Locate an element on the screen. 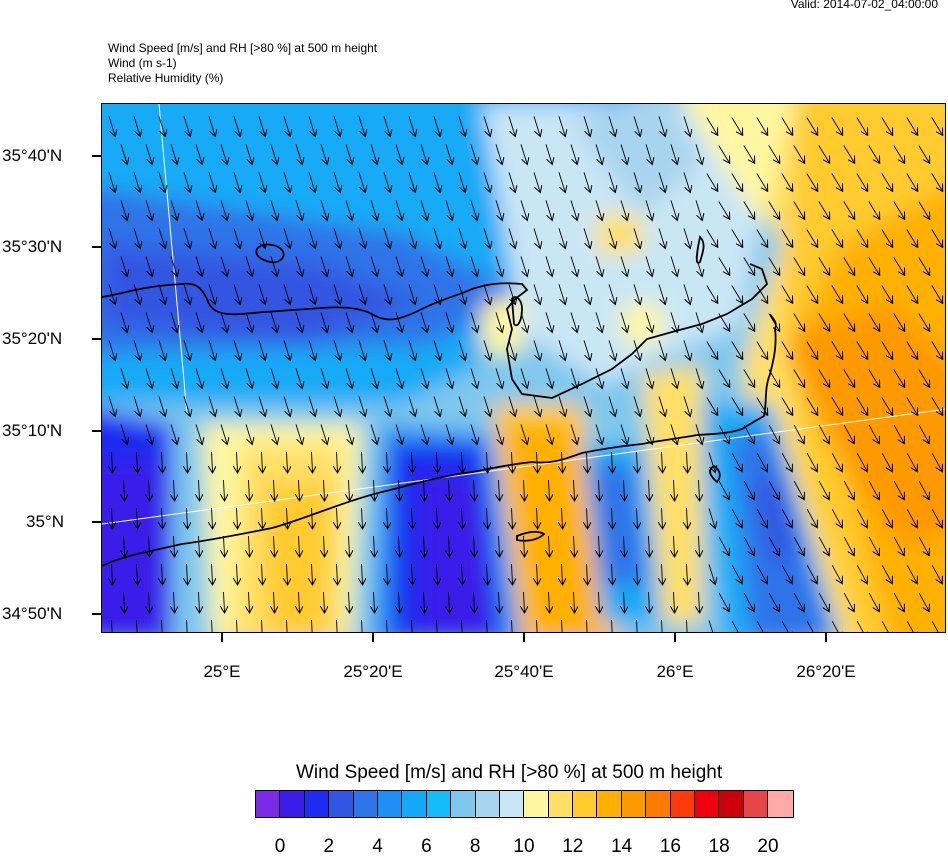 The width and height of the screenshot is (948, 858). lat-label-35n: 35°N is located at coordinates (45, 521).